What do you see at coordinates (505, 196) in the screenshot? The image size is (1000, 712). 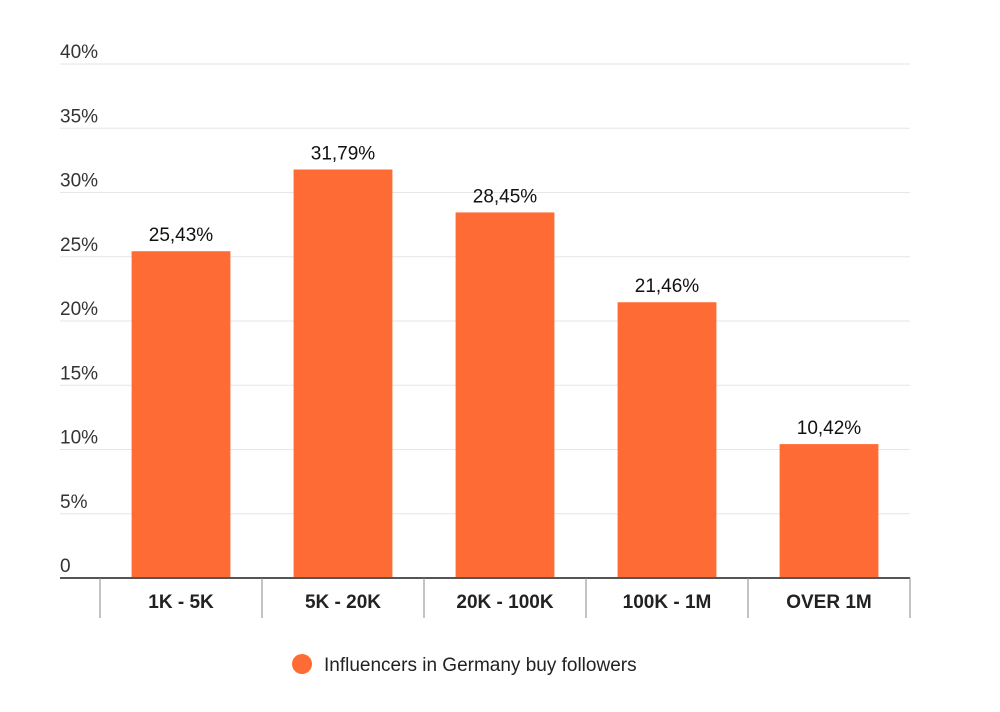 I see `data-label: 28,45%` at bounding box center [505, 196].